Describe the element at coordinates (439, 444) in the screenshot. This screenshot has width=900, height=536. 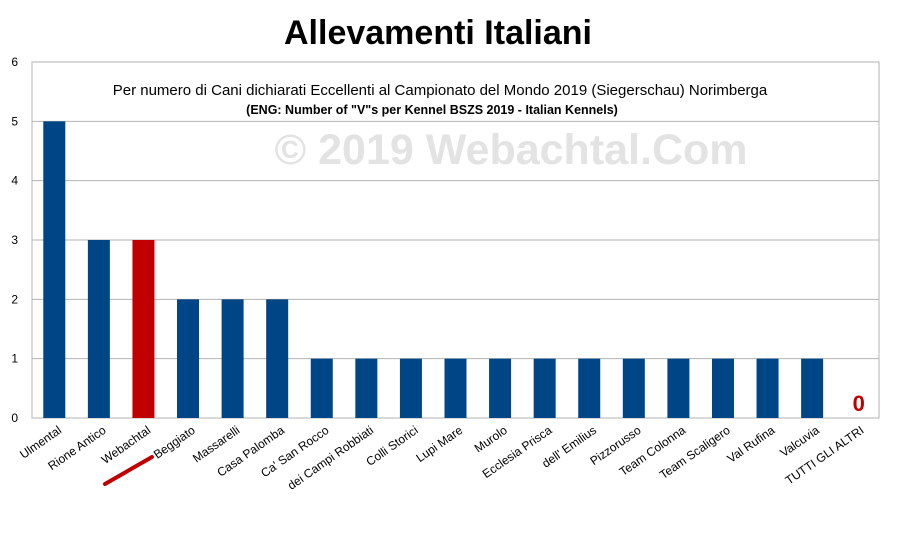
I see `x-tick-label: Lupi Mare` at that location.